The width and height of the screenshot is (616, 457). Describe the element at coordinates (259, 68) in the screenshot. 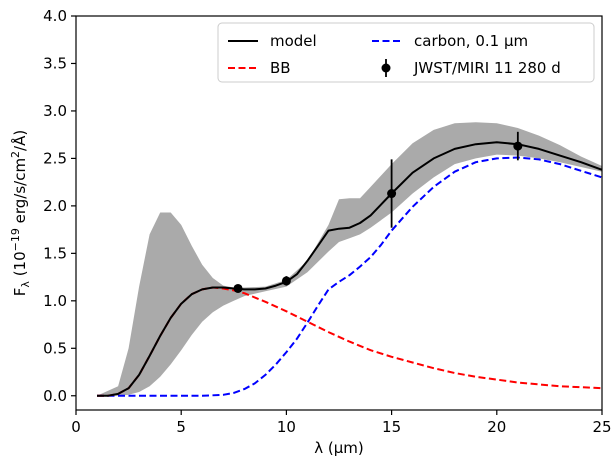

I see `legend-item: BB` at that location.